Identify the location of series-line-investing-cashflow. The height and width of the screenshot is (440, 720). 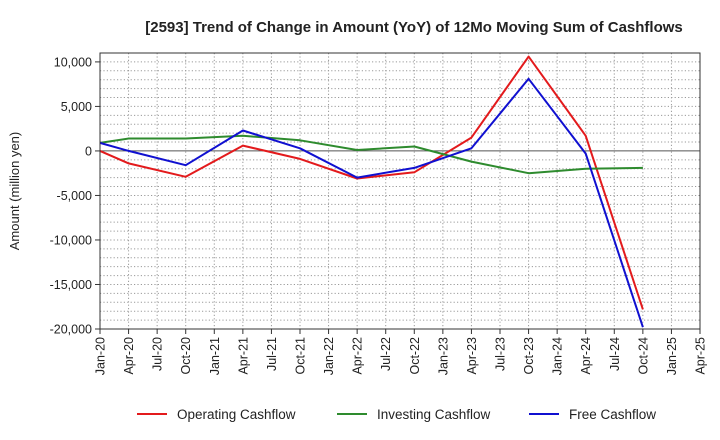
(371, 154).